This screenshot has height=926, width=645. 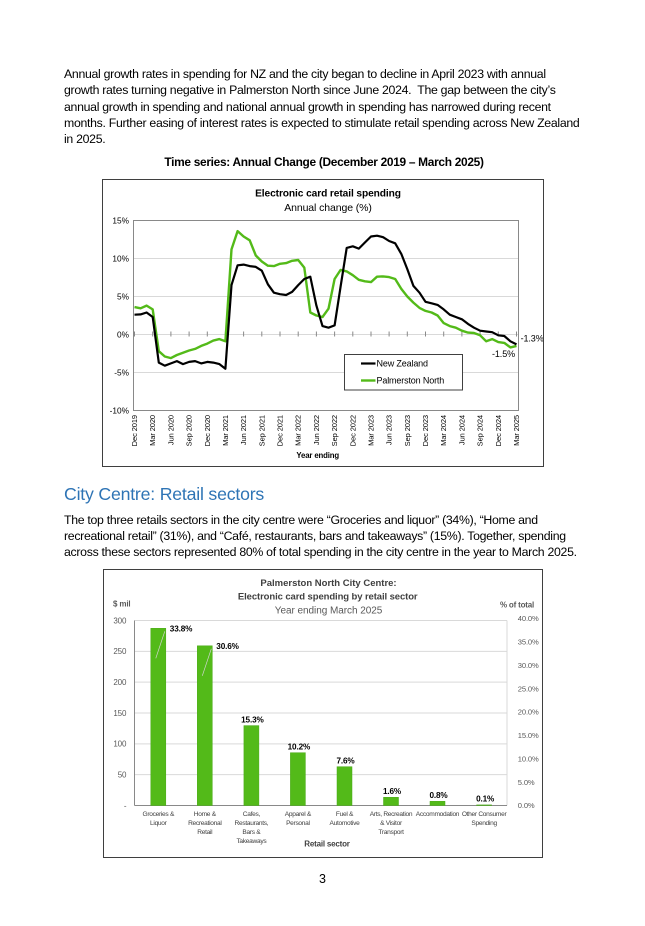 What do you see at coordinates (403, 363) in the screenshot?
I see `svg-text: New Zealand` at bounding box center [403, 363].